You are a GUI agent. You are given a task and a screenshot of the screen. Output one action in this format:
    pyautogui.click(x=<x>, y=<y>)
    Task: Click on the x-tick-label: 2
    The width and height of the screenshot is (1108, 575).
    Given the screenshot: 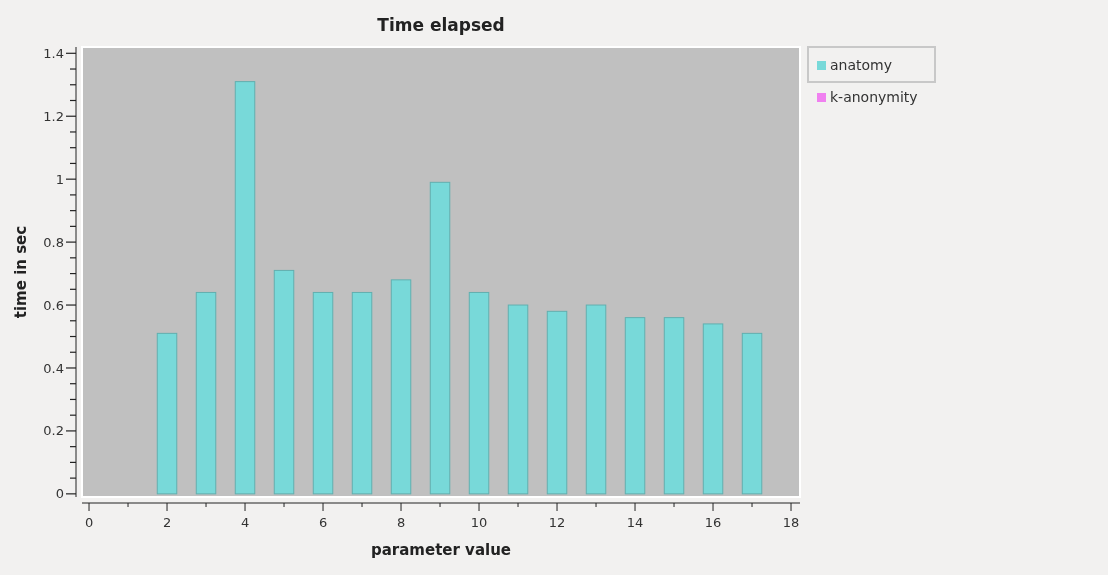 What is the action you would take?
    pyautogui.click(x=167, y=522)
    